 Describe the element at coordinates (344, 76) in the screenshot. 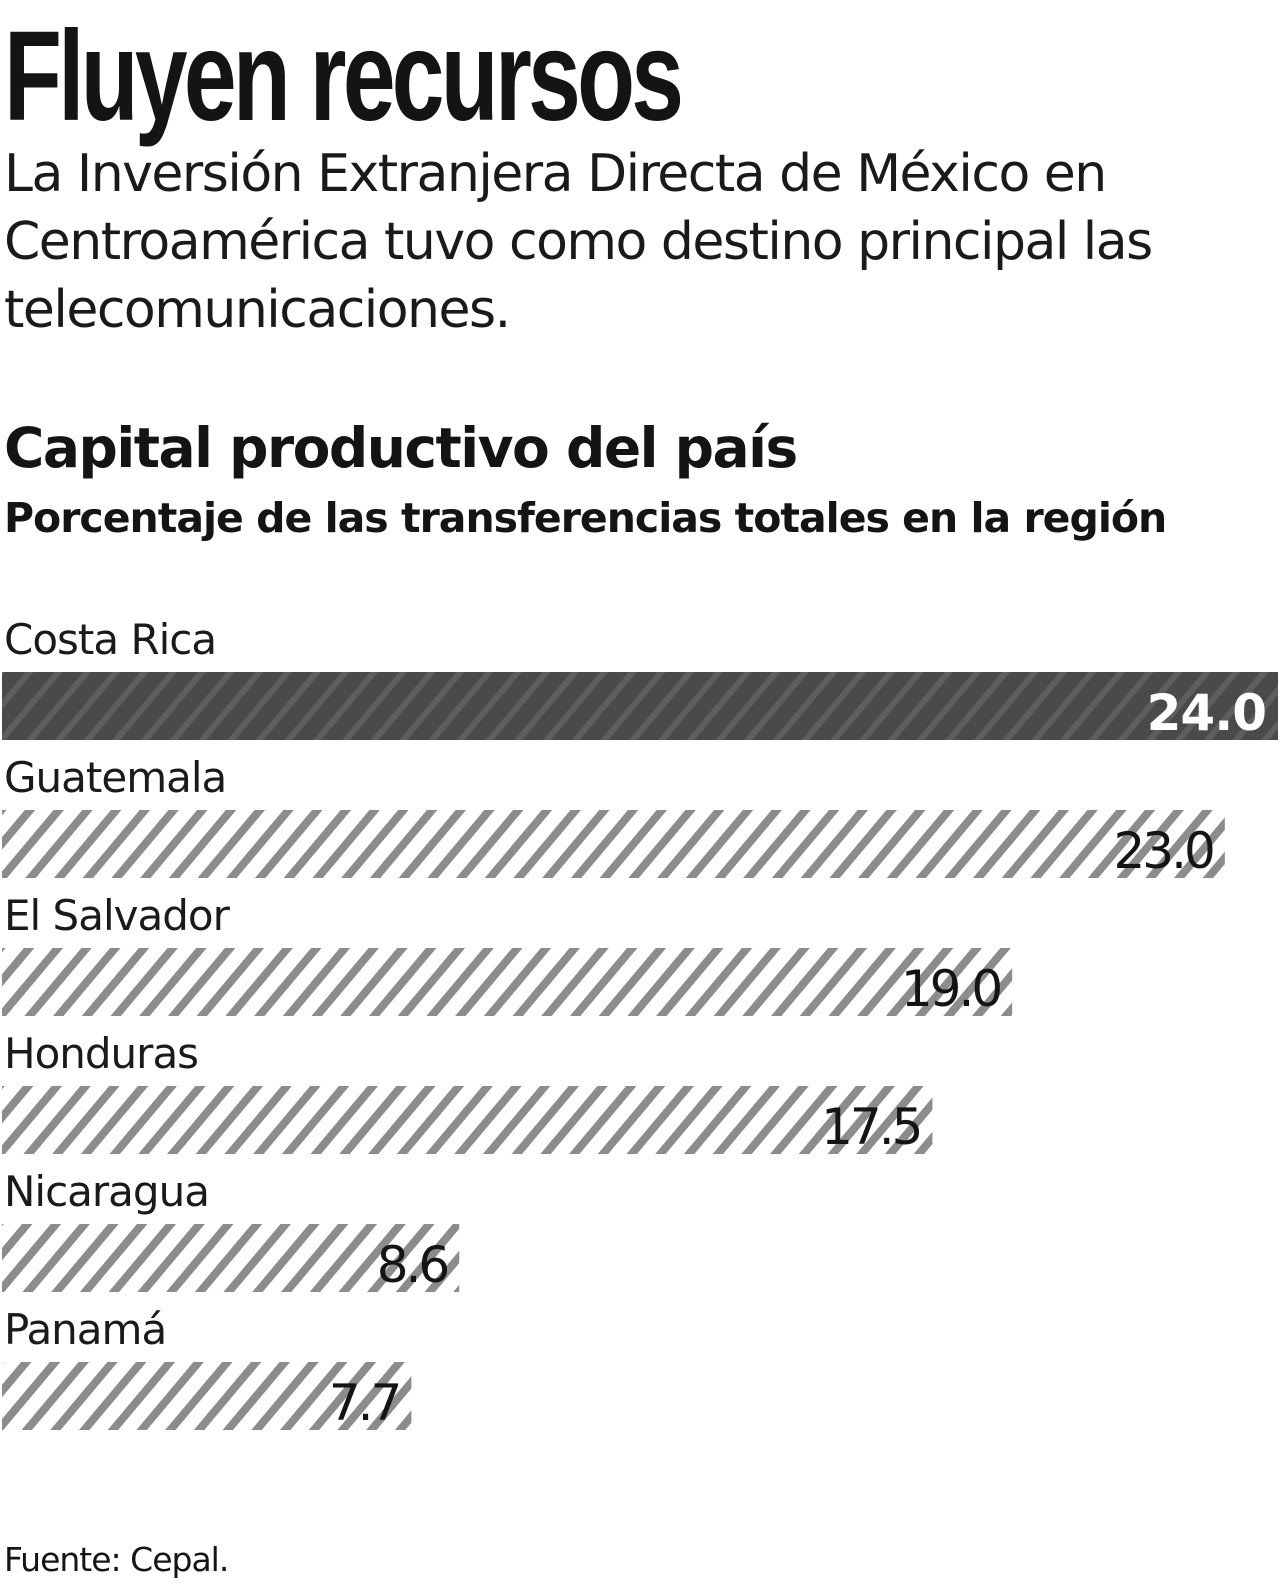

I see `headline: Fluyen recursos` at that location.